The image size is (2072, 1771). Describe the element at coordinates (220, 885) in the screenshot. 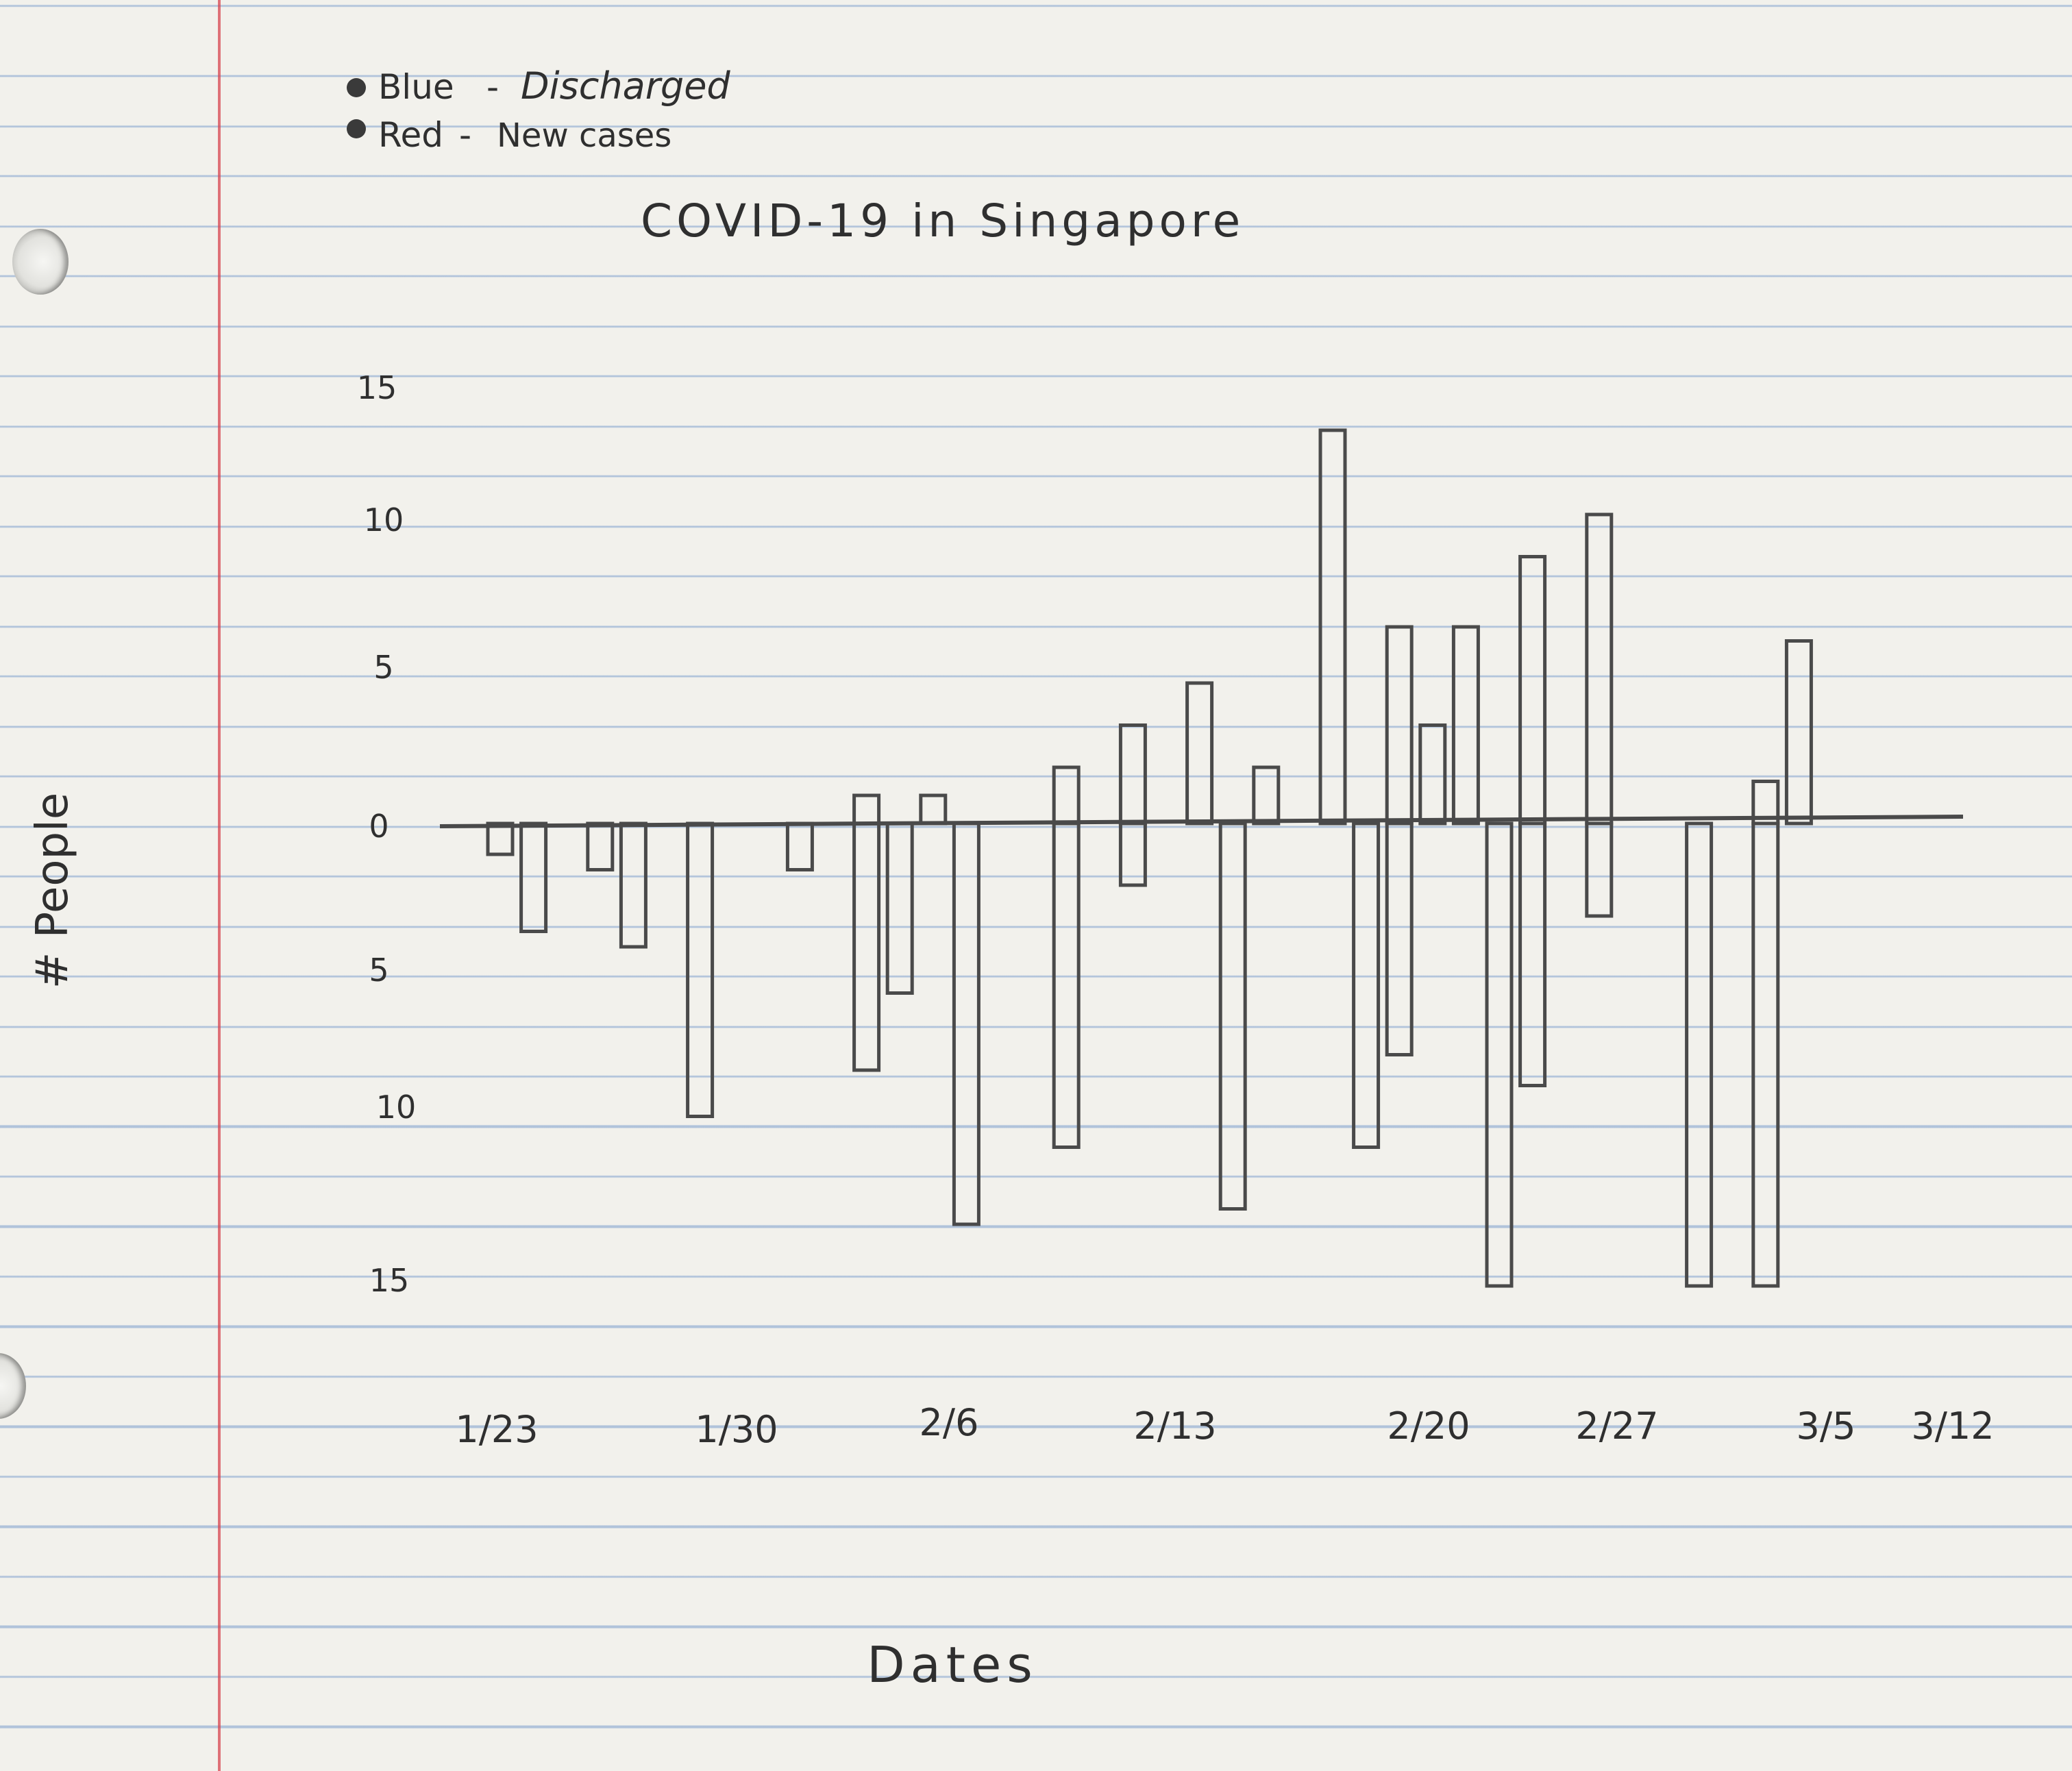

I see `margin-line` at that location.